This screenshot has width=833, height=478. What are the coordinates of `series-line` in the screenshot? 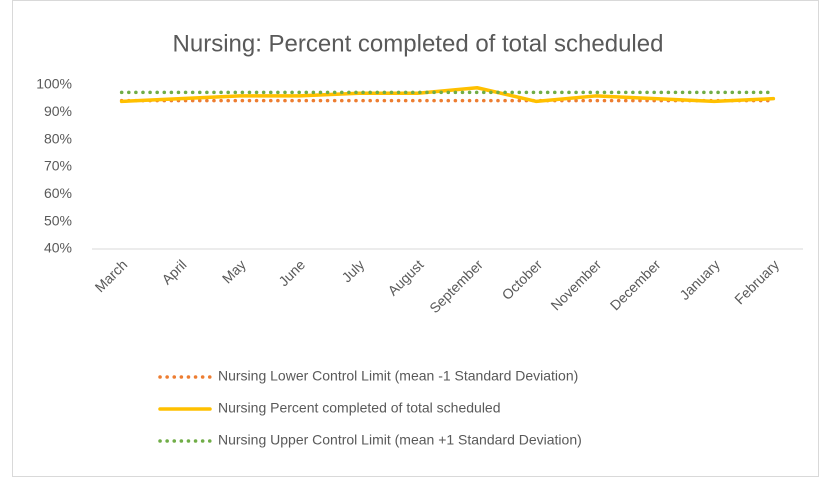 It's located at (447, 94).